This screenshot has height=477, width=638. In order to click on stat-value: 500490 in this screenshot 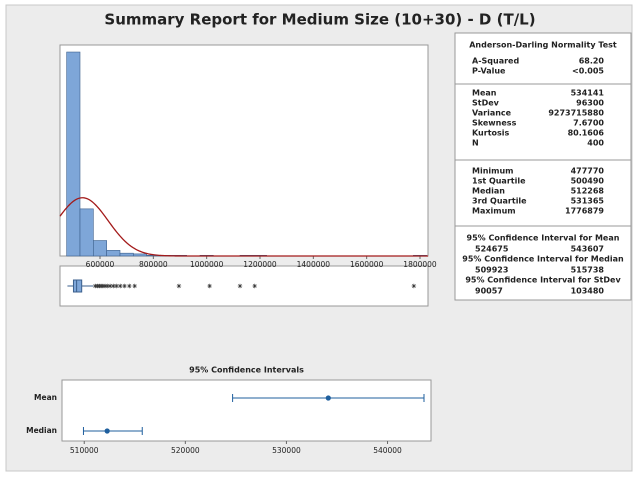, I will do `click(588, 181)`.